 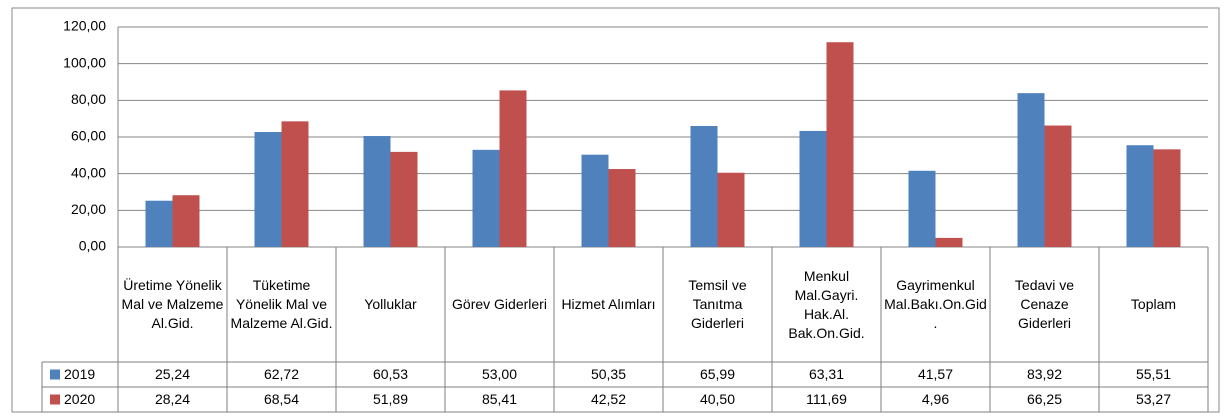 I want to click on y-tick-label: 0,00, so click(x=92, y=246).